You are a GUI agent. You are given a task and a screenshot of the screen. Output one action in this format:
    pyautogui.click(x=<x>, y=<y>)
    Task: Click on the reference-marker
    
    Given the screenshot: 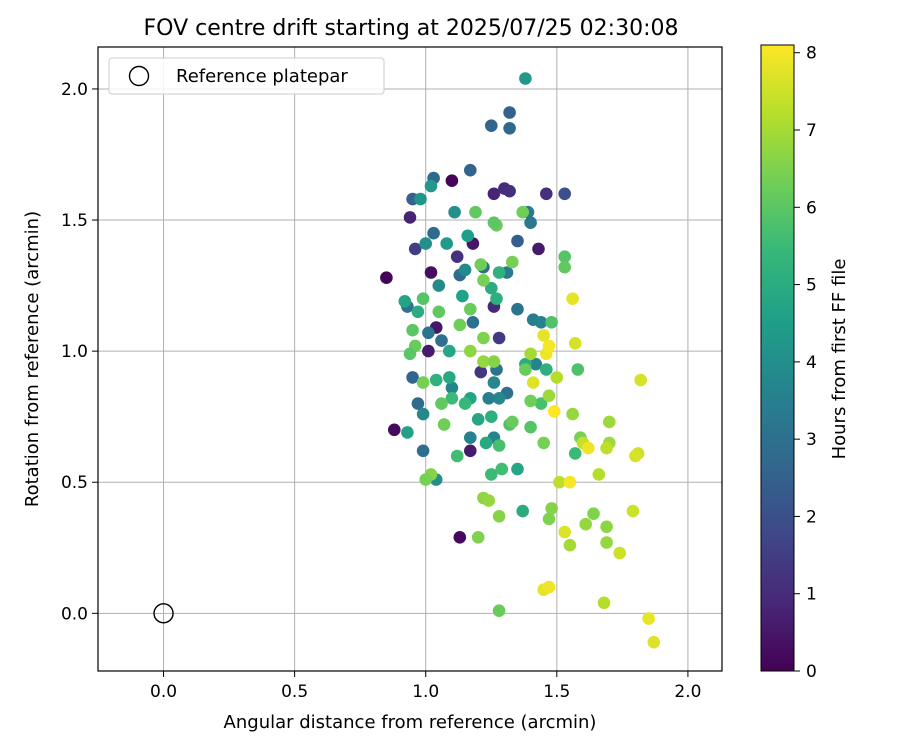 What is the action you would take?
    pyautogui.click(x=163, y=613)
    